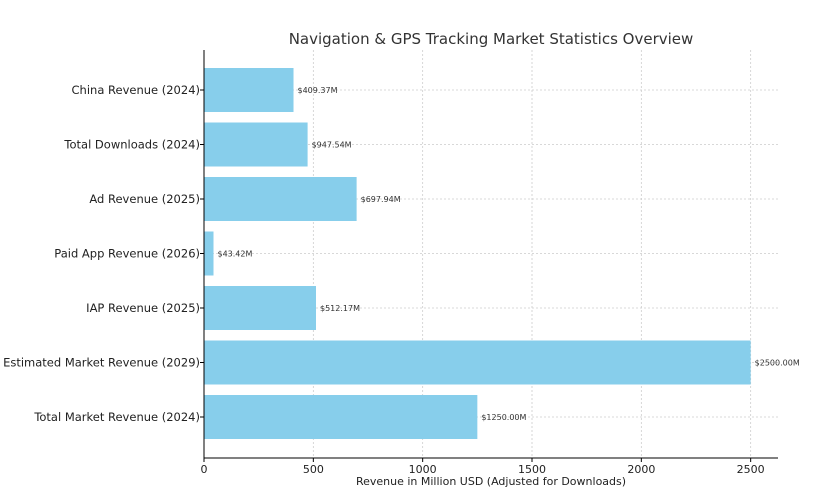 Image resolution: width=825 pixels, height=499 pixels. What do you see at coordinates (777, 363) in the screenshot?
I see `data-label: $2500.00M` at bounding box center [777, 363].